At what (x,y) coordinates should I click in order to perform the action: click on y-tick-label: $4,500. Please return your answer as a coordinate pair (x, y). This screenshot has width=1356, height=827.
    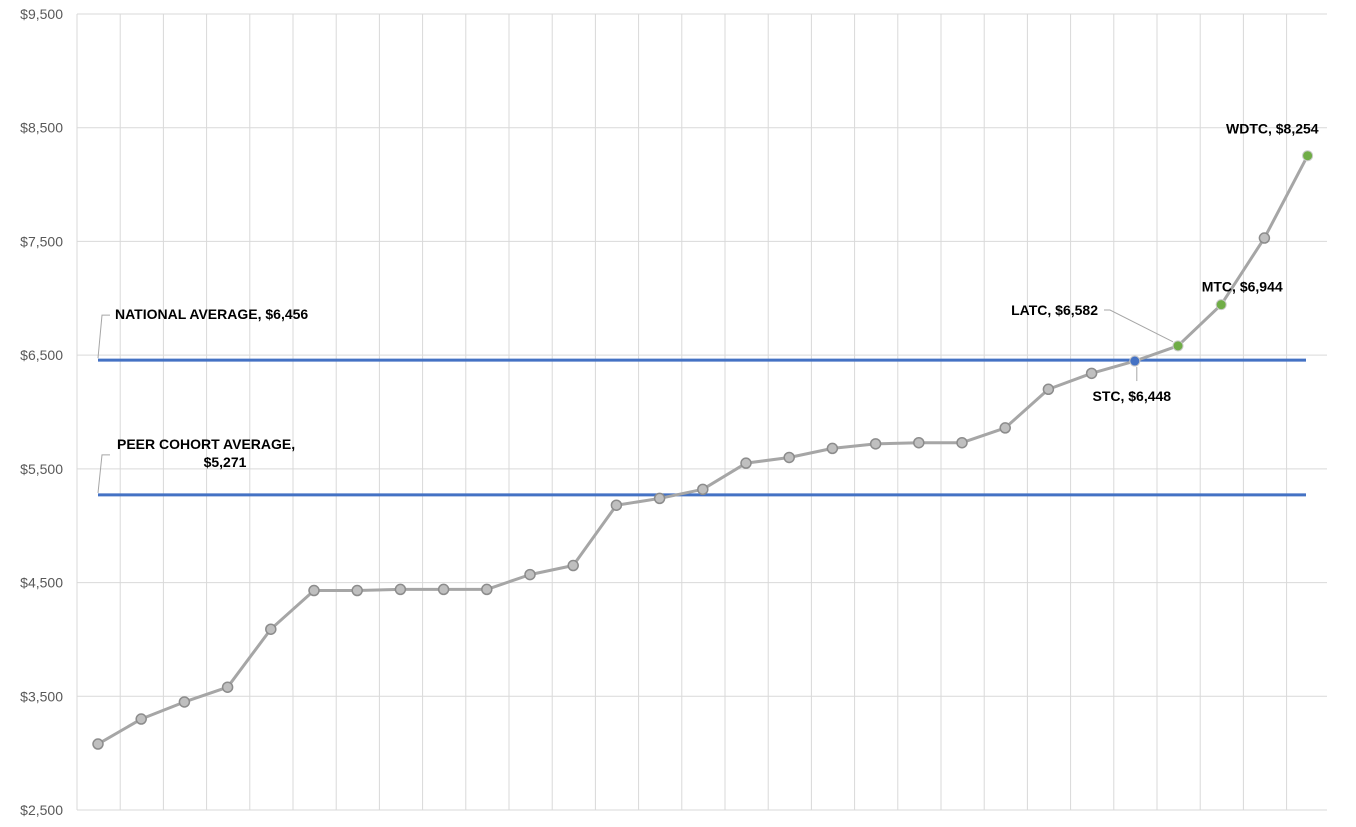
    Looking at the image, I should click on (41, 583).